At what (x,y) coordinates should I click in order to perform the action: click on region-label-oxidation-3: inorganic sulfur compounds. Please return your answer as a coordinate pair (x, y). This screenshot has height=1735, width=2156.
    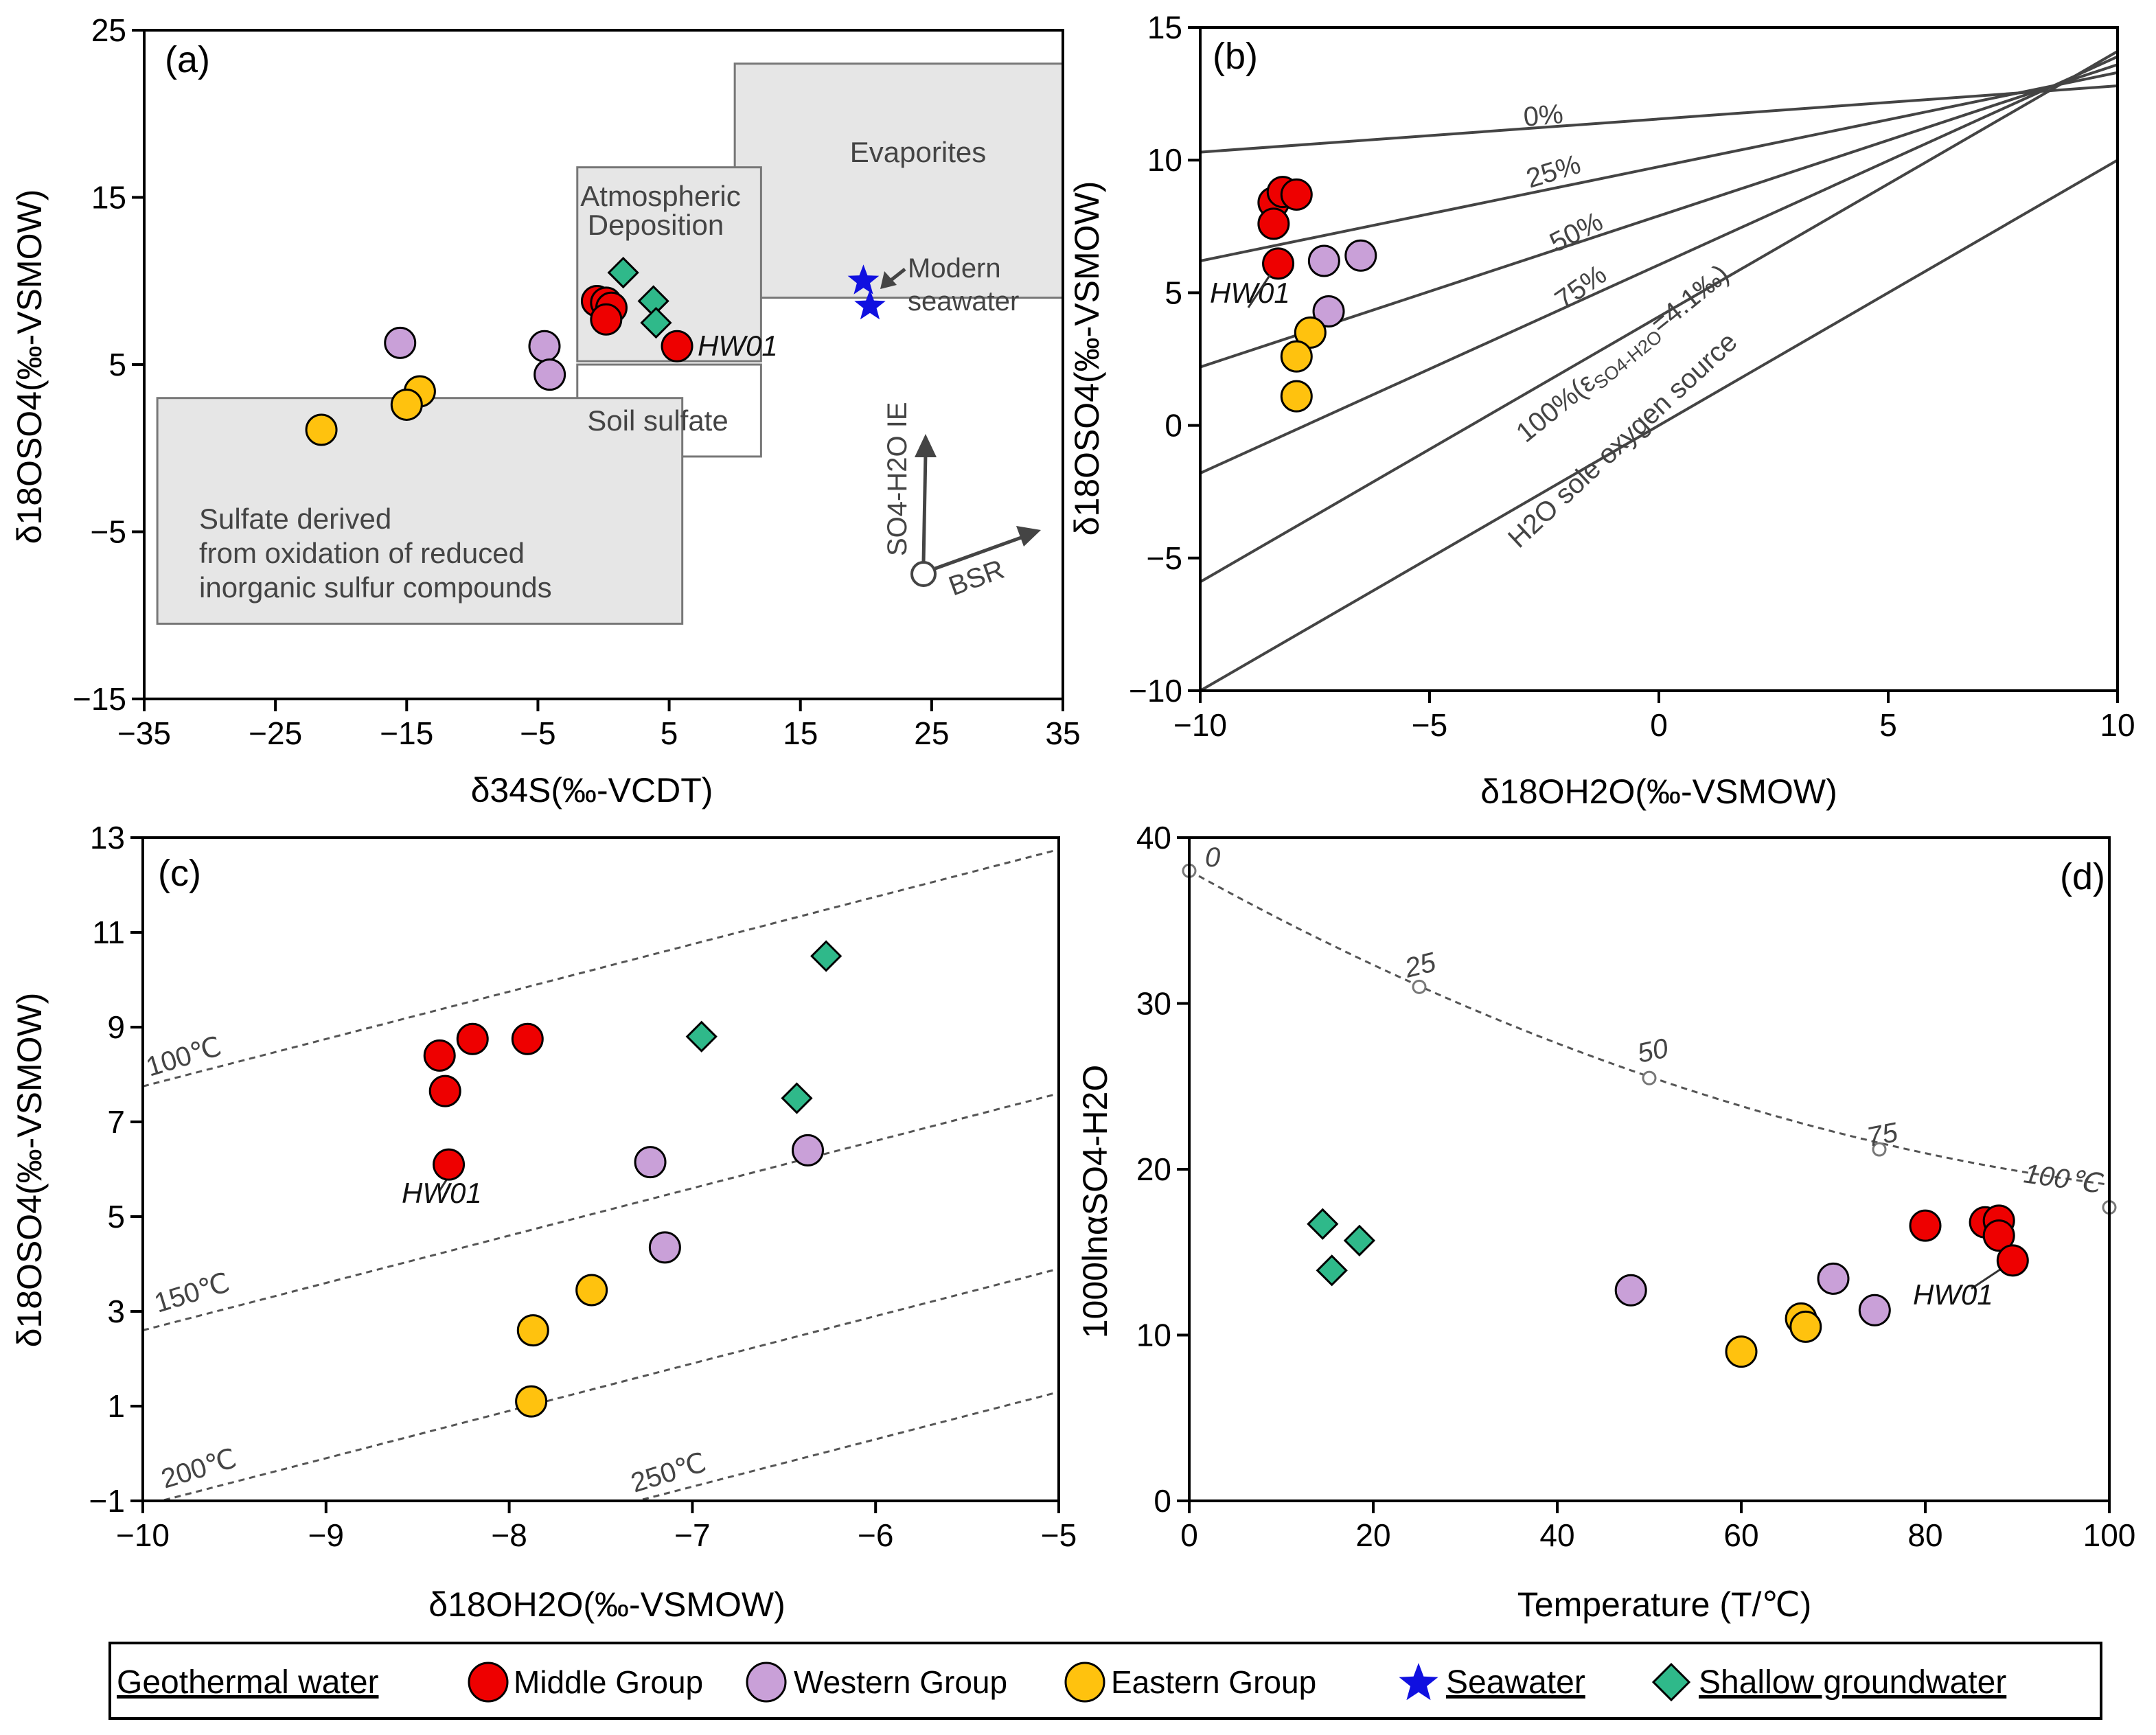
    Looking at the image, I should click on (375, 587).